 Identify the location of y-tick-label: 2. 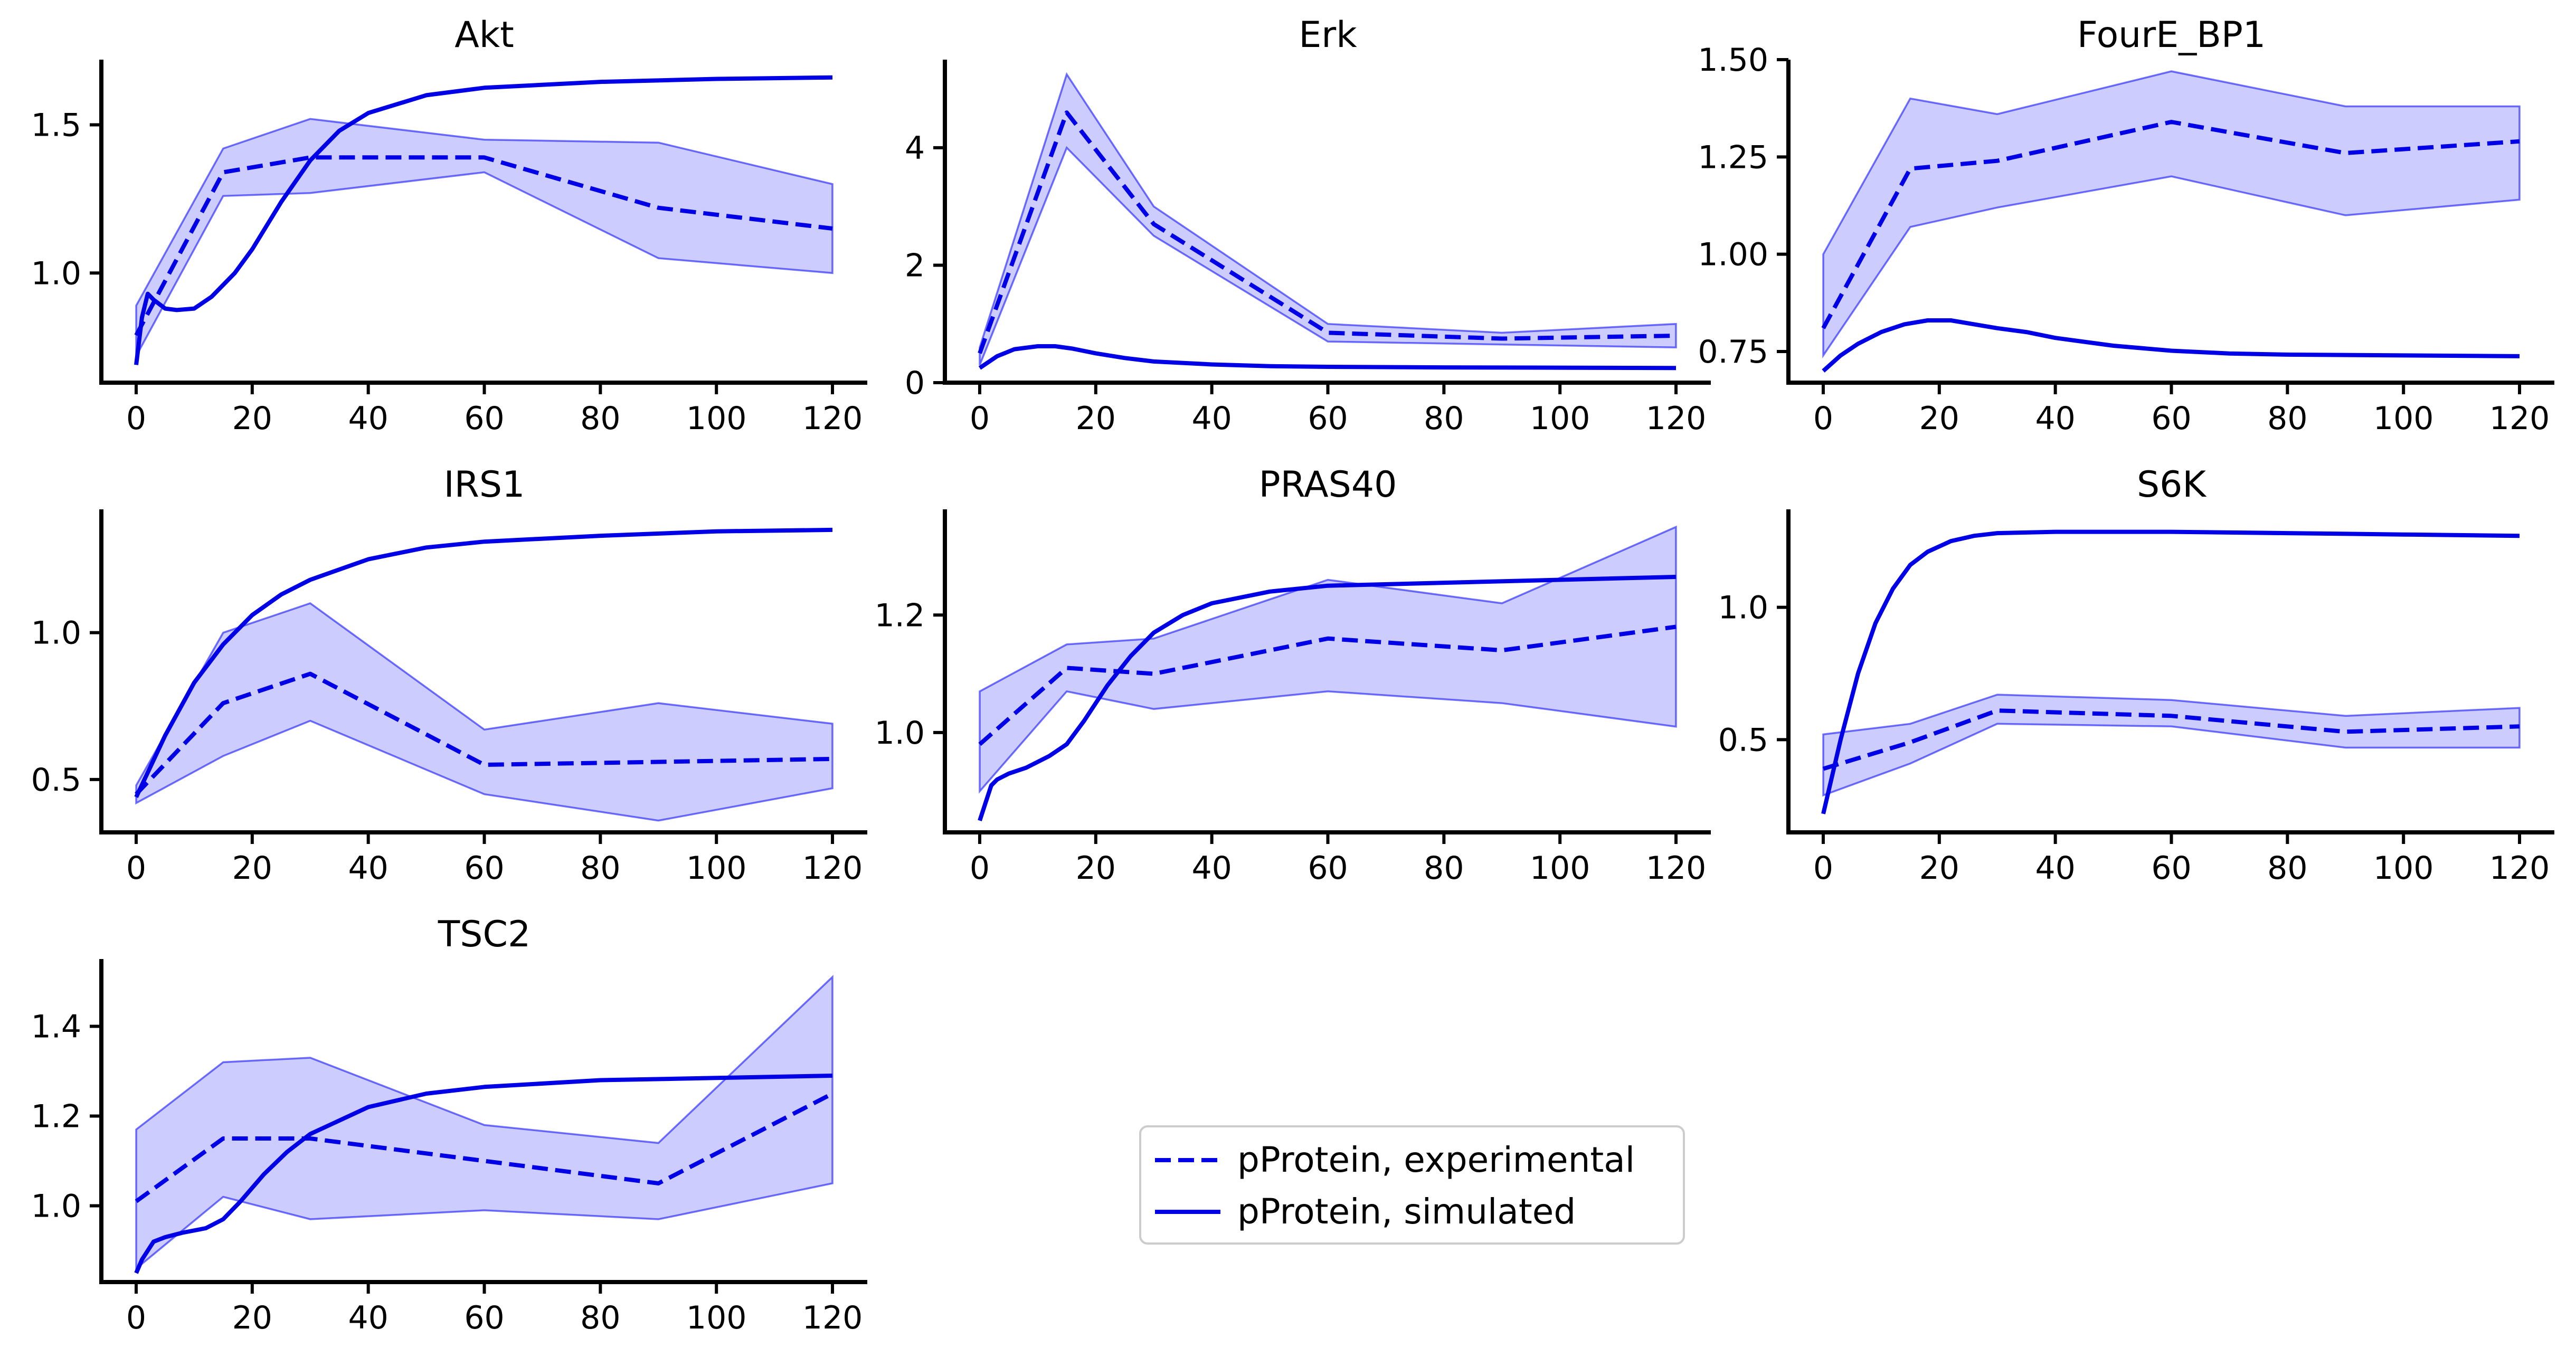
(915, 265).